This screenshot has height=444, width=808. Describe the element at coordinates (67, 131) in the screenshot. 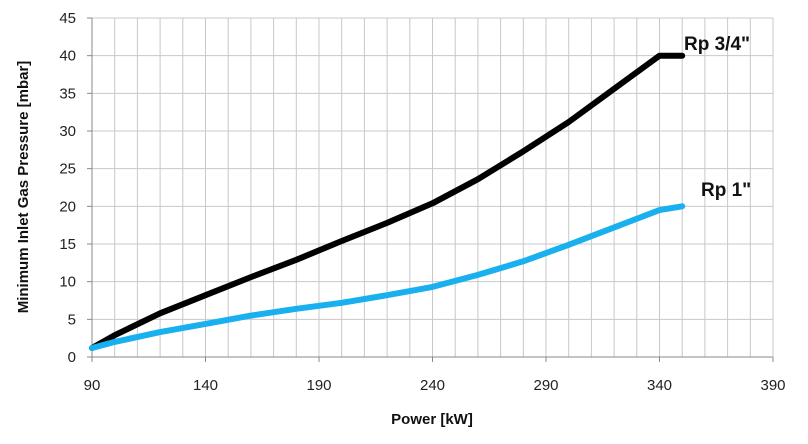

I see `y-tick-label: 30` at that location.